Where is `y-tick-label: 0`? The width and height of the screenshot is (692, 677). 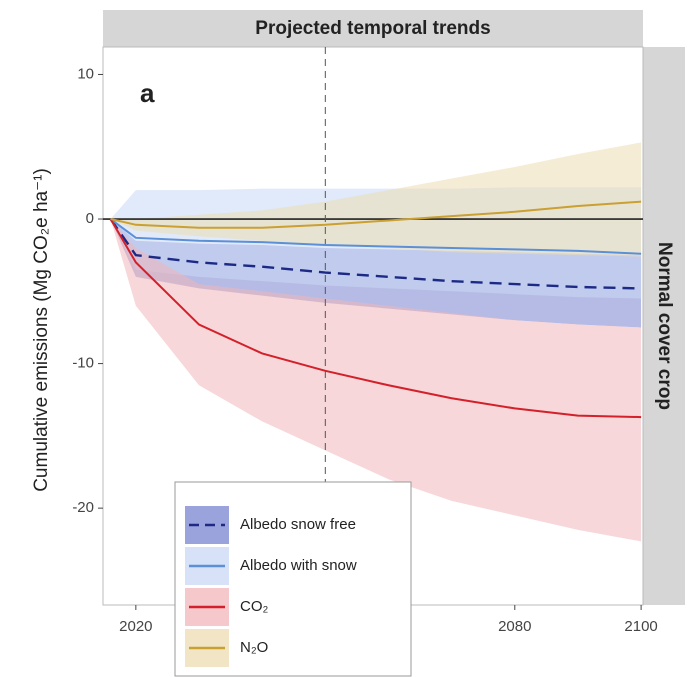
y-tick-label: 0 is located at coordinates (90, 218).